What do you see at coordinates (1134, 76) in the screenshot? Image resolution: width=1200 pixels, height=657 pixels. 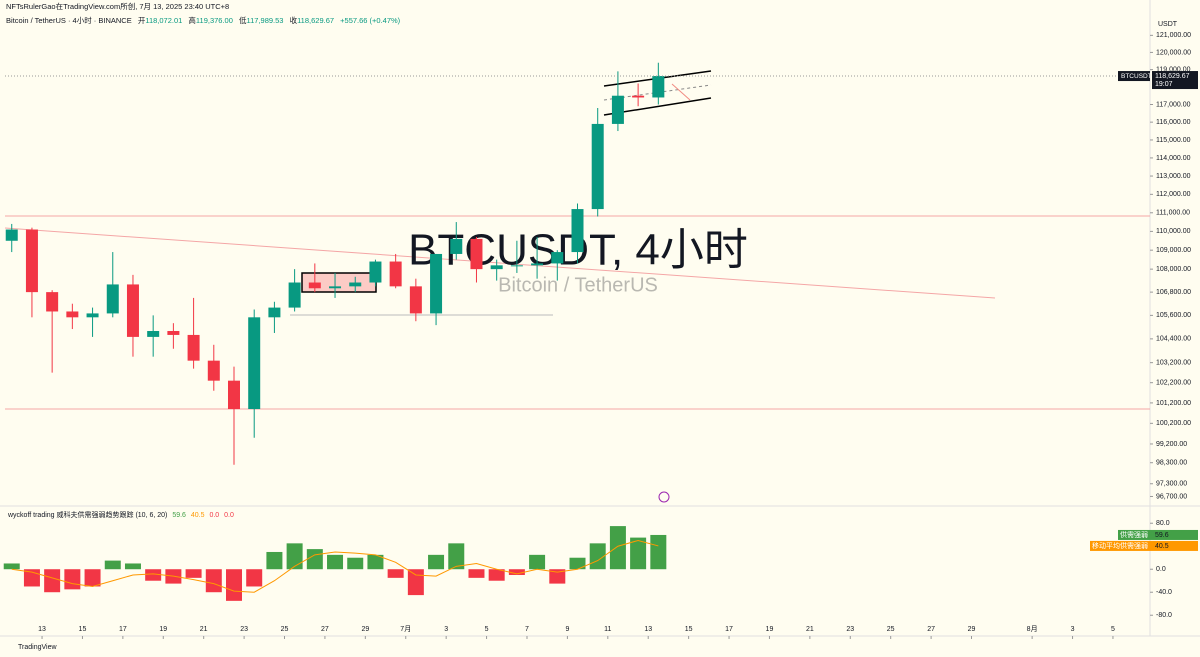 I see `tag-symbol-bg` at bounding box center [1134, 76].